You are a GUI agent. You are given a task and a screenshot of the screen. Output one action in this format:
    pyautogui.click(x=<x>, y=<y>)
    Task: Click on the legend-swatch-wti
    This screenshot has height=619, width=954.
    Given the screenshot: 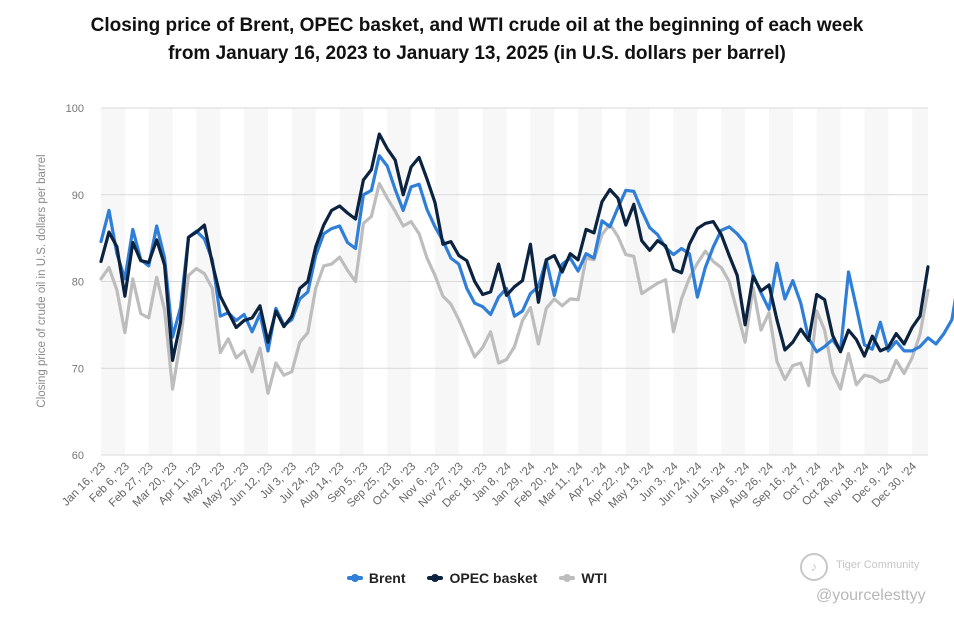 What is the action you would take?
    pyautogui.click(x=567, y=578)
    